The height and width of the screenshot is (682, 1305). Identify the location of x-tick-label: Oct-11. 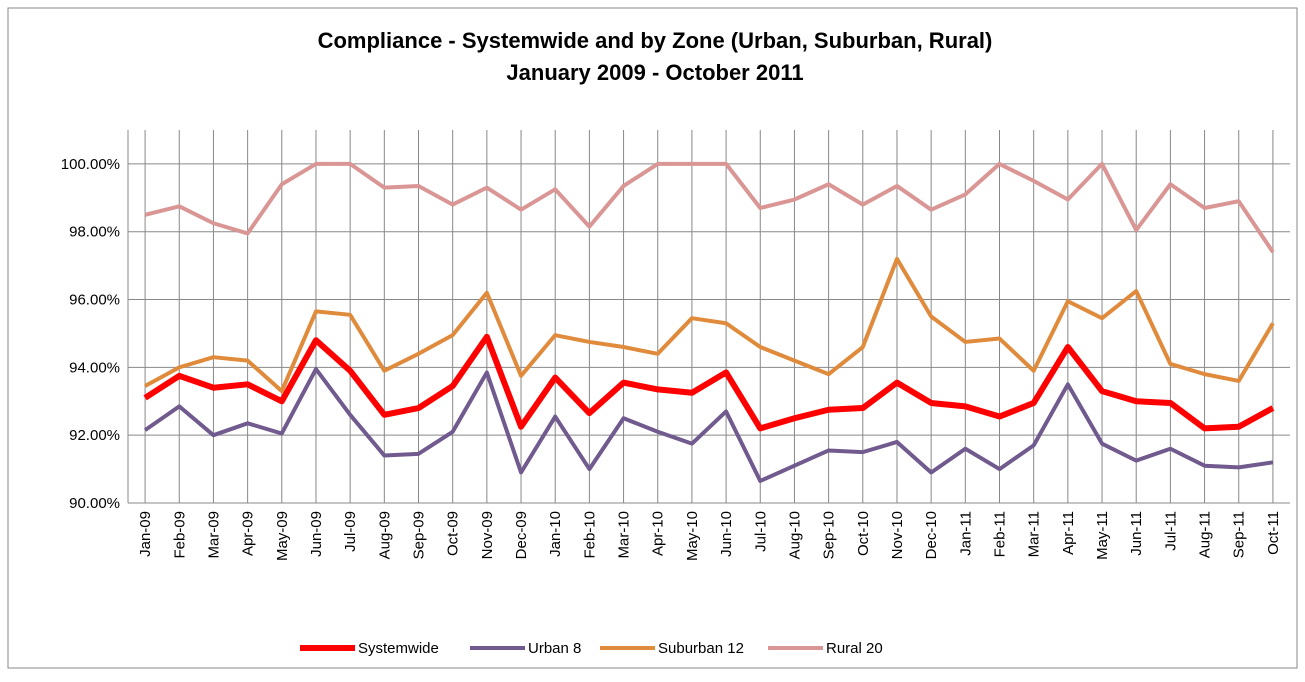
(1273, 533).